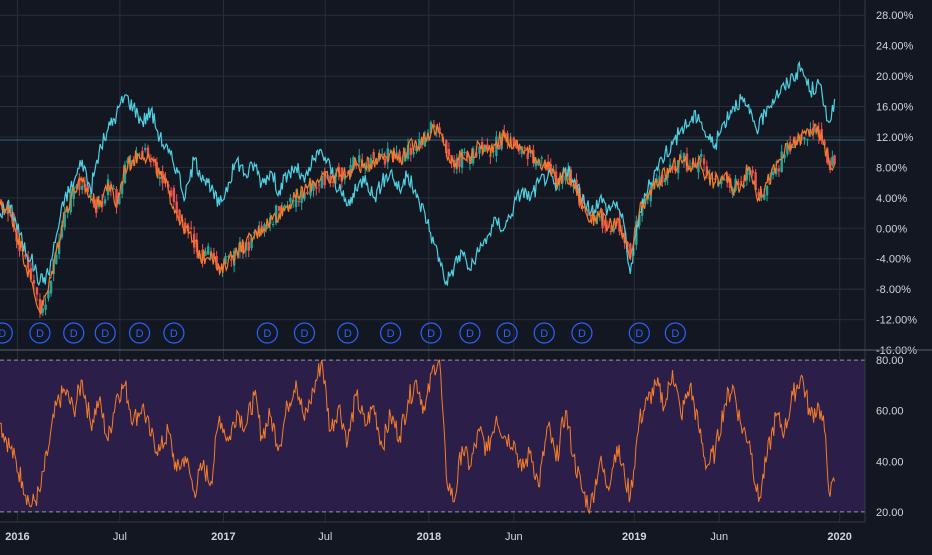 The height and width of the screenshot is (555, 932). Describe the element at coordinates (890, 412) in the screenshot. I see `rsi-axis-label: 60.00` at that location.